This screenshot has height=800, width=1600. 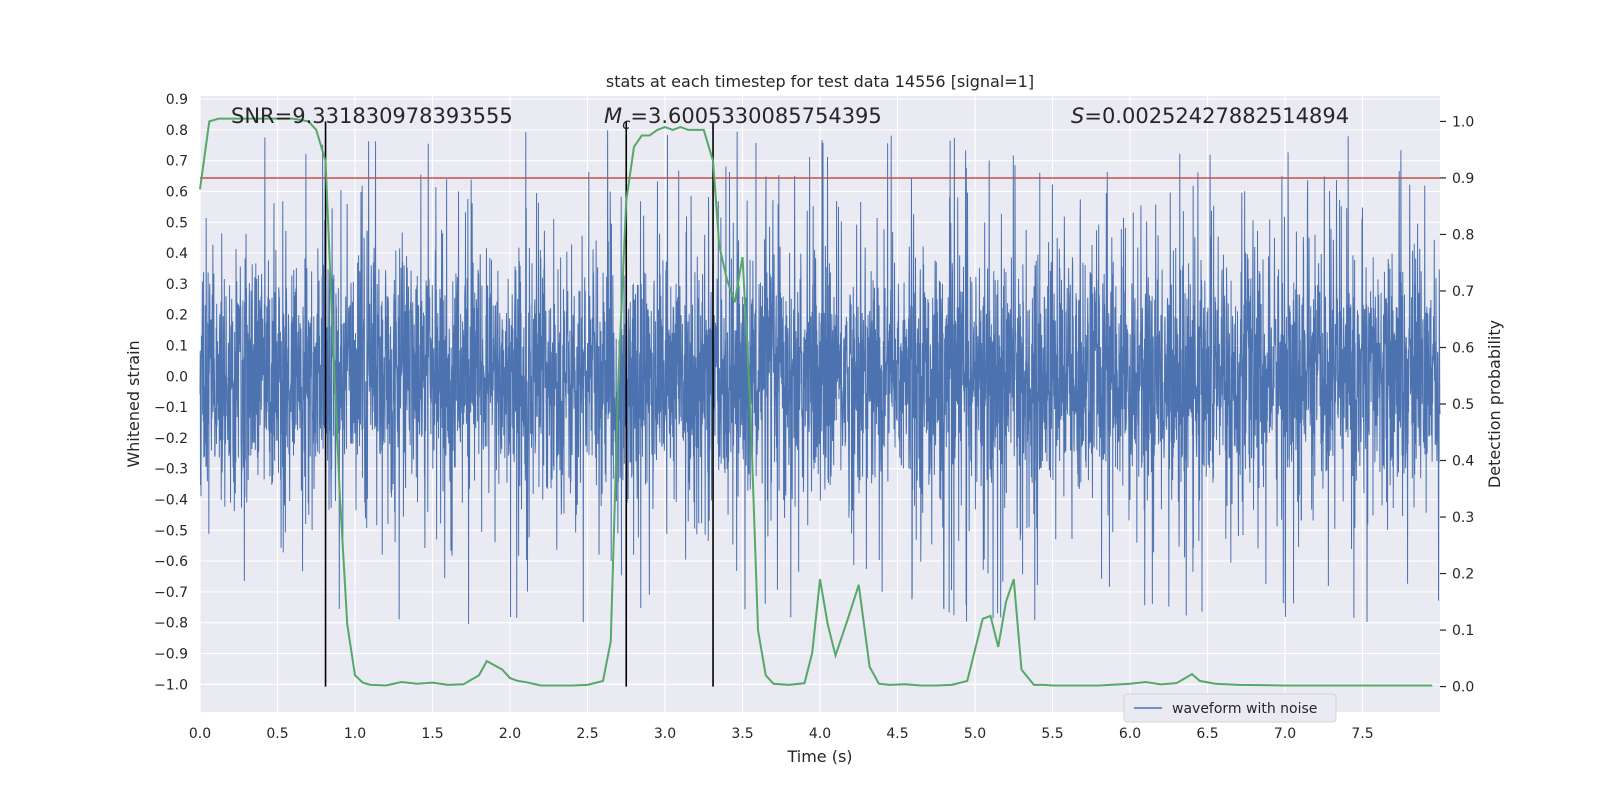 What do you see at coordinates (820, 734) in the screenshot?
I see `x-tick-label-8: 4.0` at bounding box center [820, 734].